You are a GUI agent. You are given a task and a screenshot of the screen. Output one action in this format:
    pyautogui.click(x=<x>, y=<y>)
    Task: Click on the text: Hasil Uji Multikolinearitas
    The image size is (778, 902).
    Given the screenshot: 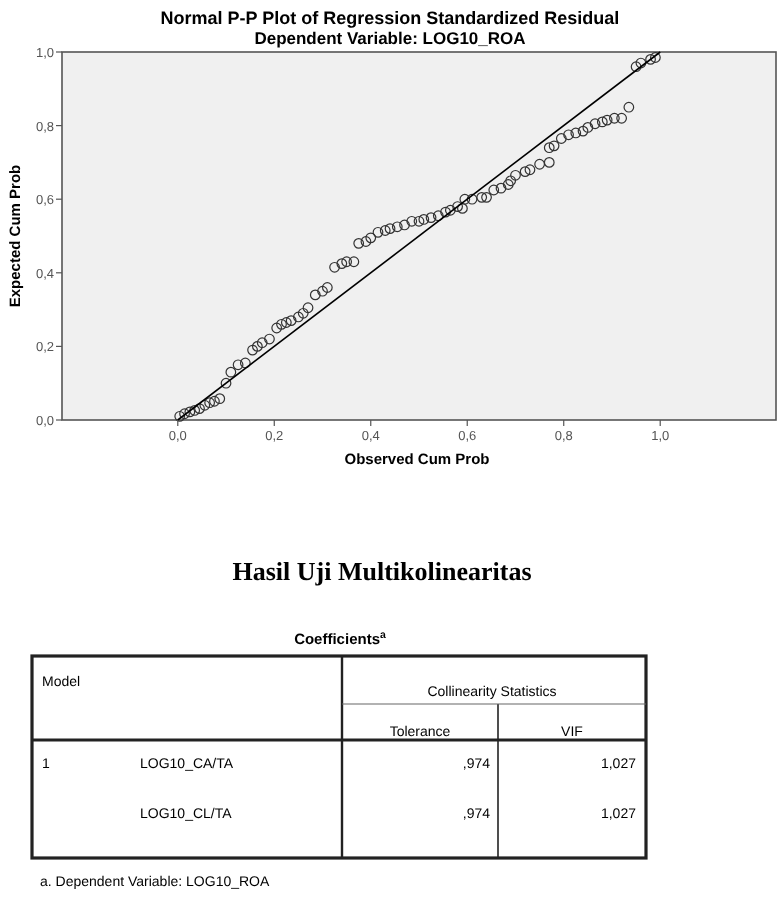 What is the action you would take?
    pyautogui.click(x=382, y=571)
    